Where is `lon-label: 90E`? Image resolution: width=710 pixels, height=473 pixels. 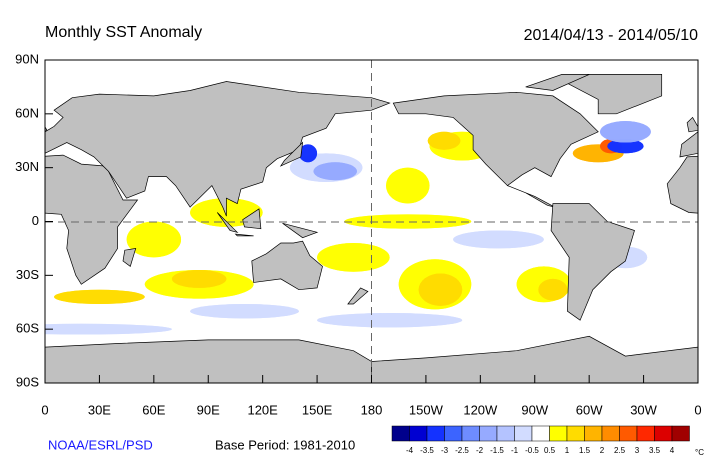 lon-label: 90E is located at coordinates (208, 409).